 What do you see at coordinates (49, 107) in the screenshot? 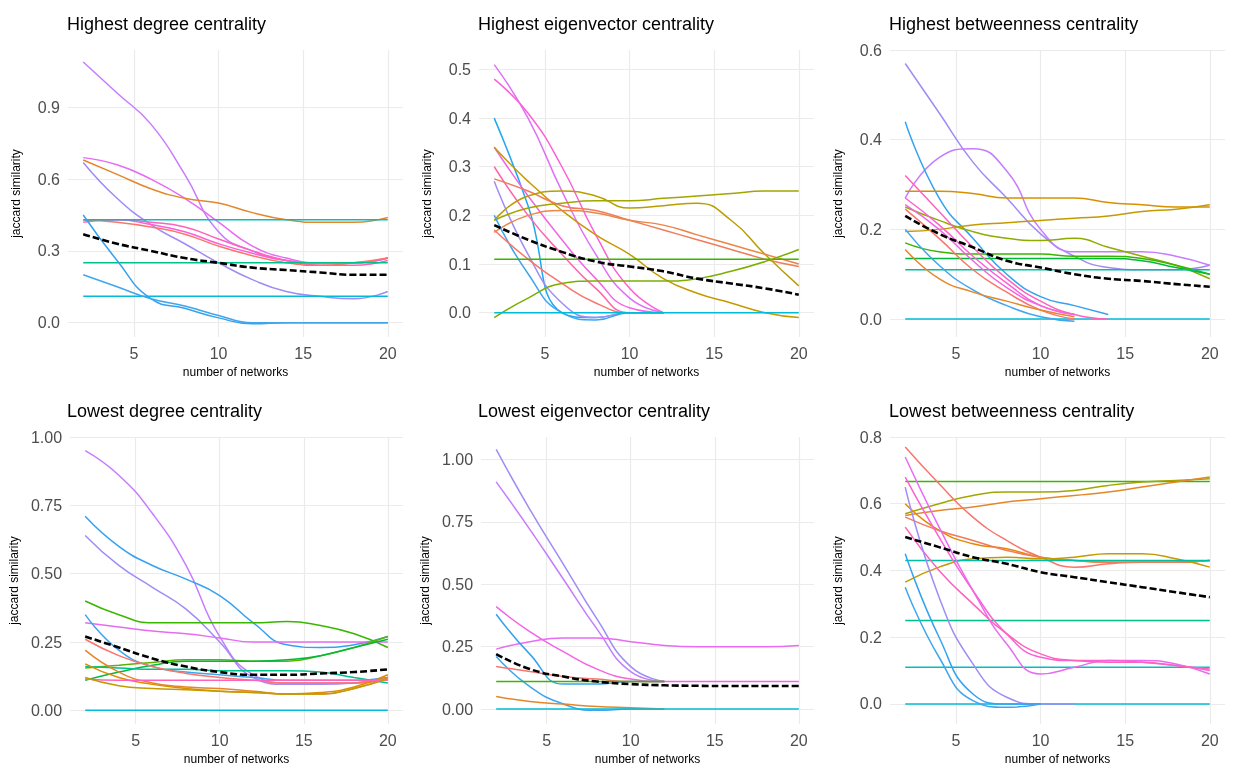
I see `y-tick-label: 0.9` at bounding box center [49, 107].